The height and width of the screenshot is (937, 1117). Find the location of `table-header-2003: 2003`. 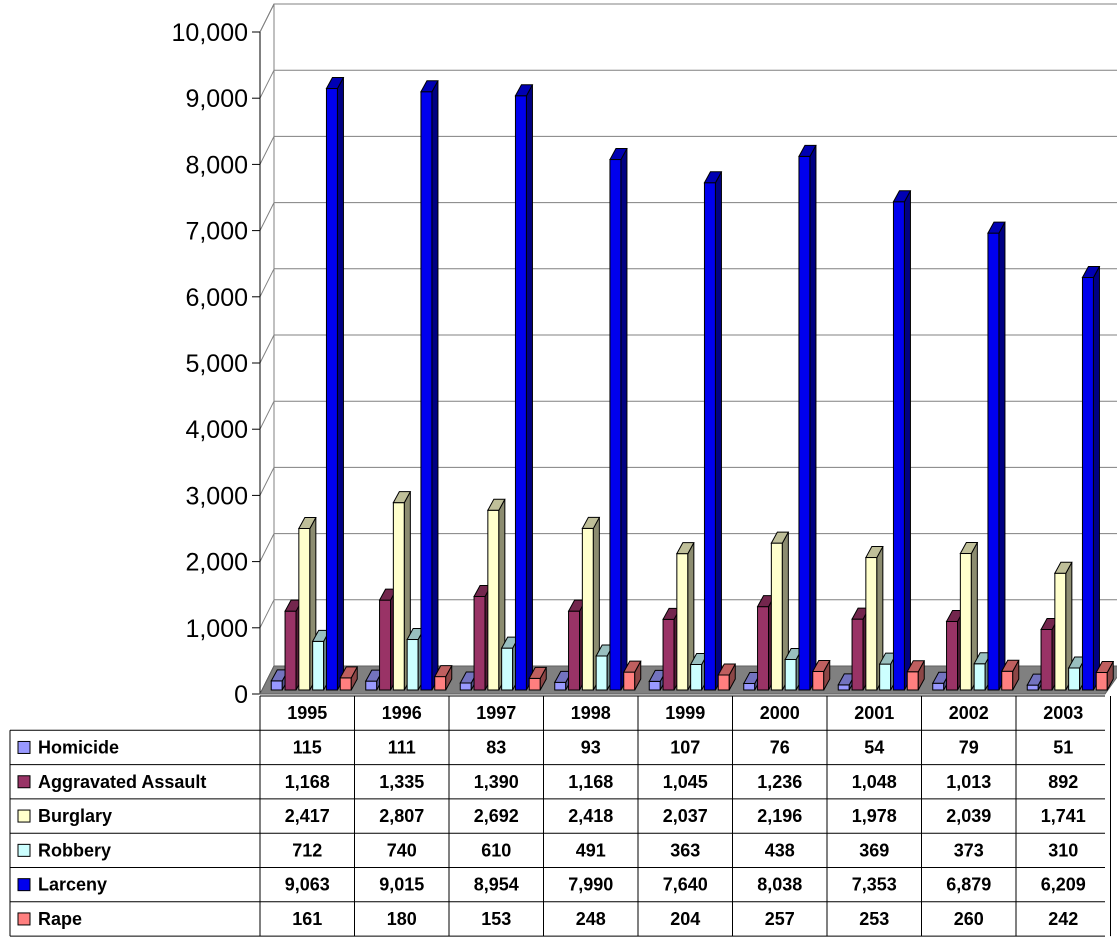

table-header-2003: 2003 is located at coordinates (1063, 713).